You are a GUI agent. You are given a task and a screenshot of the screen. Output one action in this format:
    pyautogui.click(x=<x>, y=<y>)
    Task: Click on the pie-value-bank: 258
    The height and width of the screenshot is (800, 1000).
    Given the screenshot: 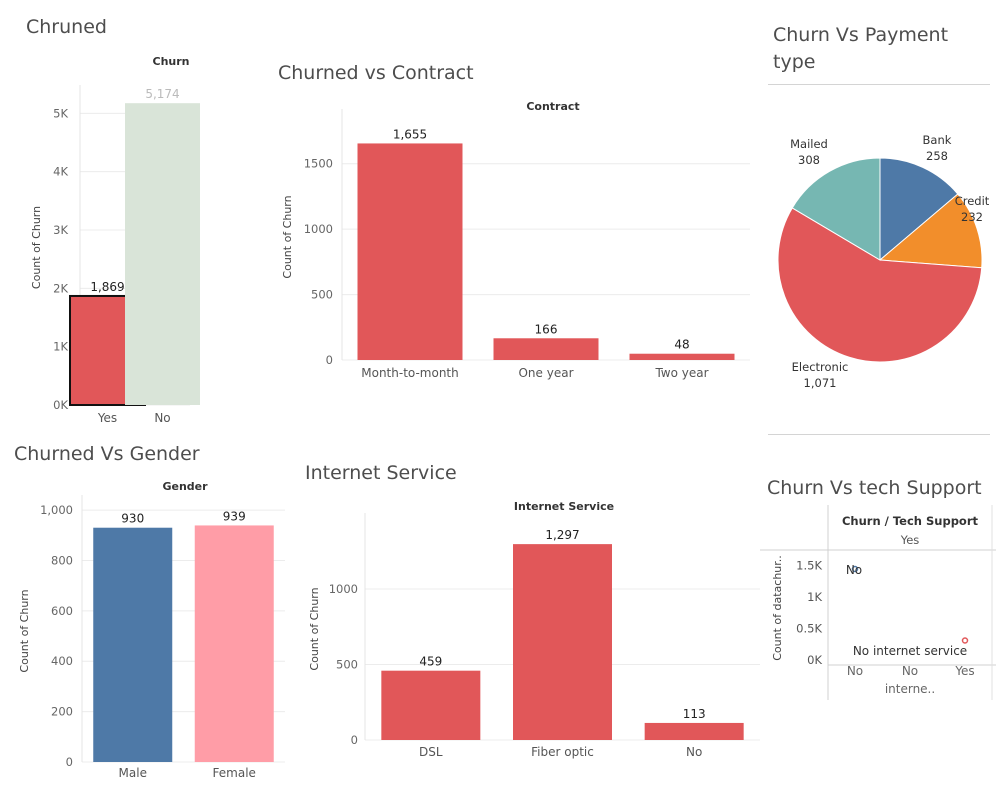 What is the action you would take?
    pyautogui.click(x=937, y=156)
    